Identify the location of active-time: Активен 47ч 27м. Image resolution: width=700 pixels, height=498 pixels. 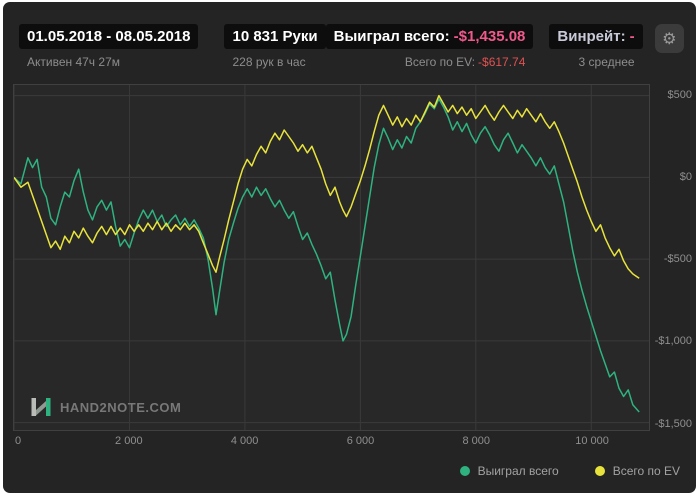
(73, 62).